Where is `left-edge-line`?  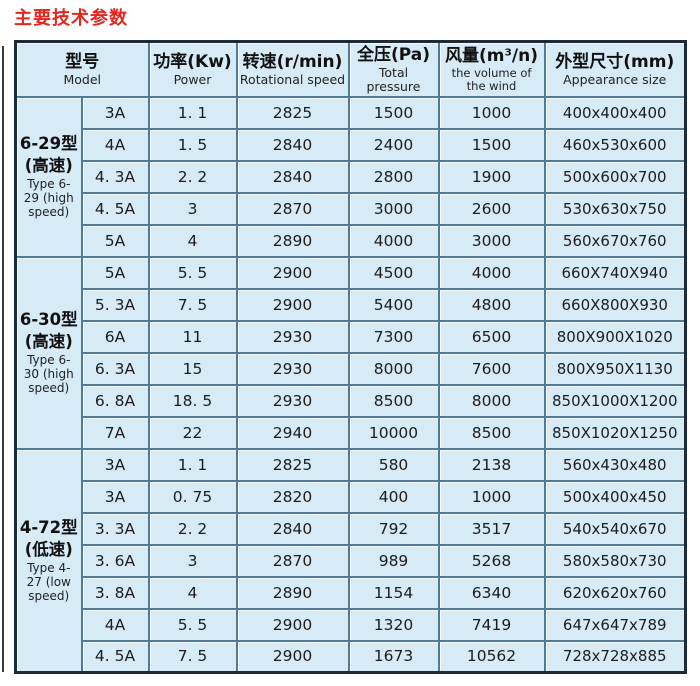
left-edge-line is located at coordinates (3, 359).